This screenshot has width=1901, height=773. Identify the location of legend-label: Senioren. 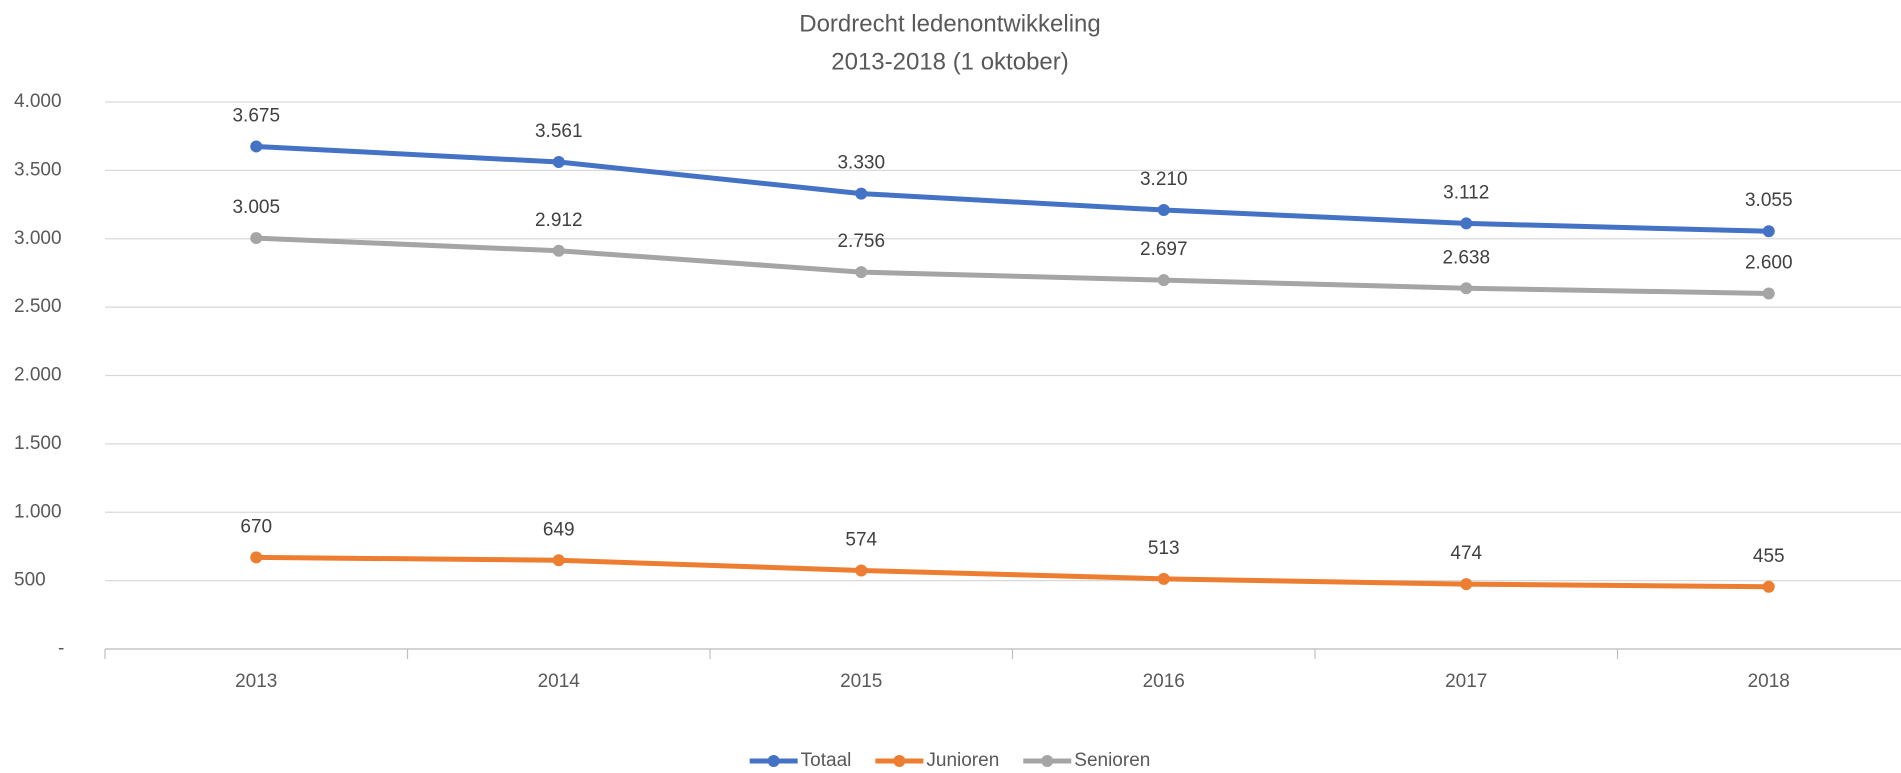
(1112, 760).